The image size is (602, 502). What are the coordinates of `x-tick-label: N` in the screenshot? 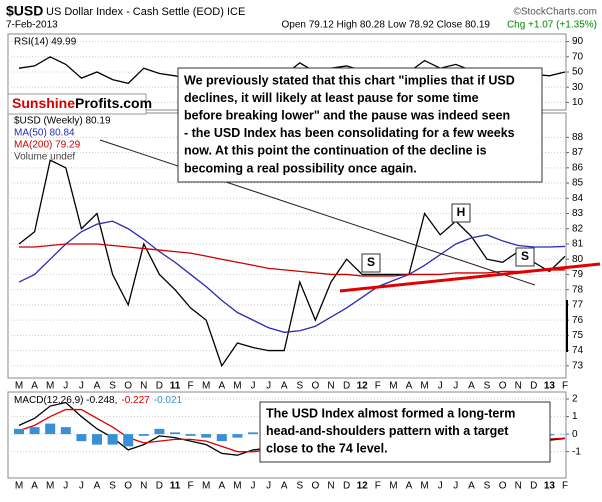 It's located at (518, 486).